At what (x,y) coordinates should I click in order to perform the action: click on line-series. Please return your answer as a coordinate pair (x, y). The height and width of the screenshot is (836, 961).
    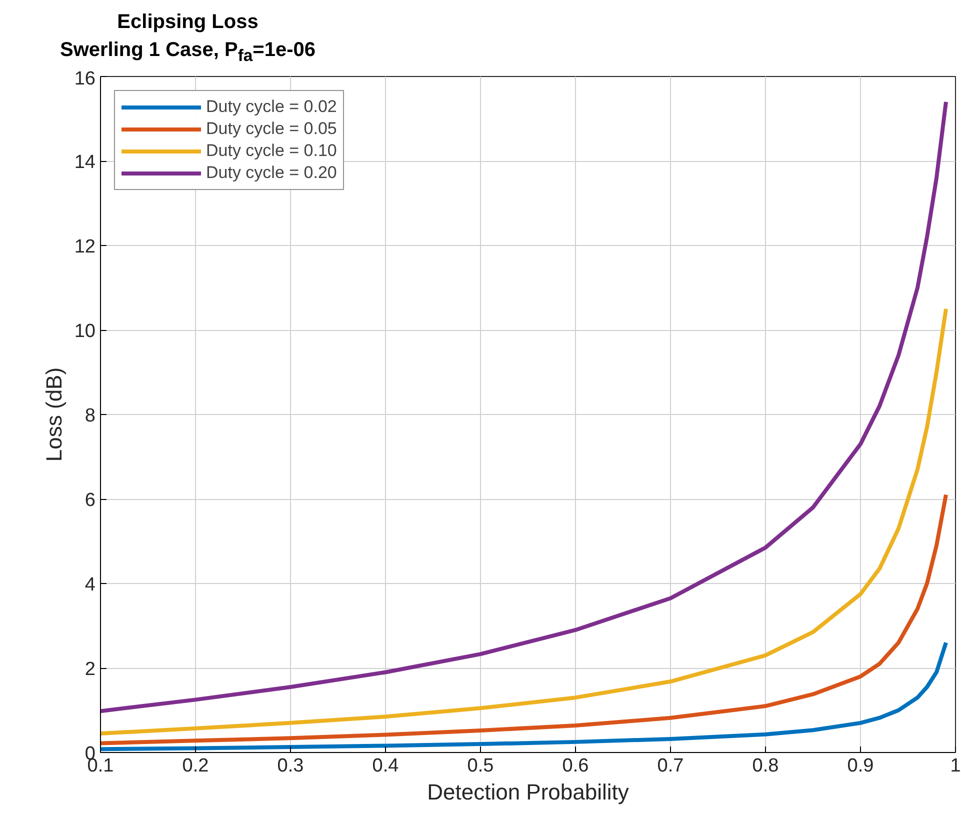
    Looking at the image, I should click on (524, 696).